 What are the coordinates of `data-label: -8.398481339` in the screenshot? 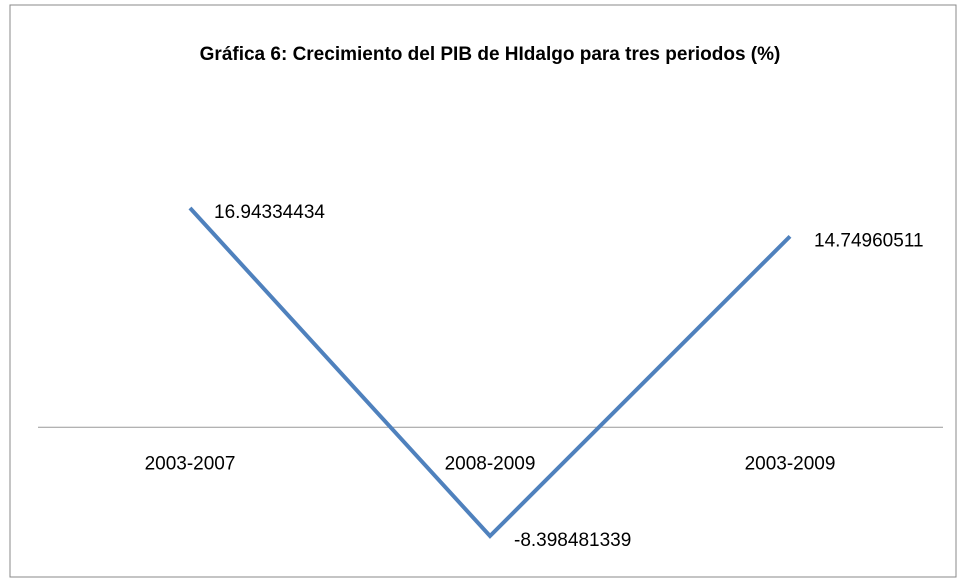 It's located at (572, 540).